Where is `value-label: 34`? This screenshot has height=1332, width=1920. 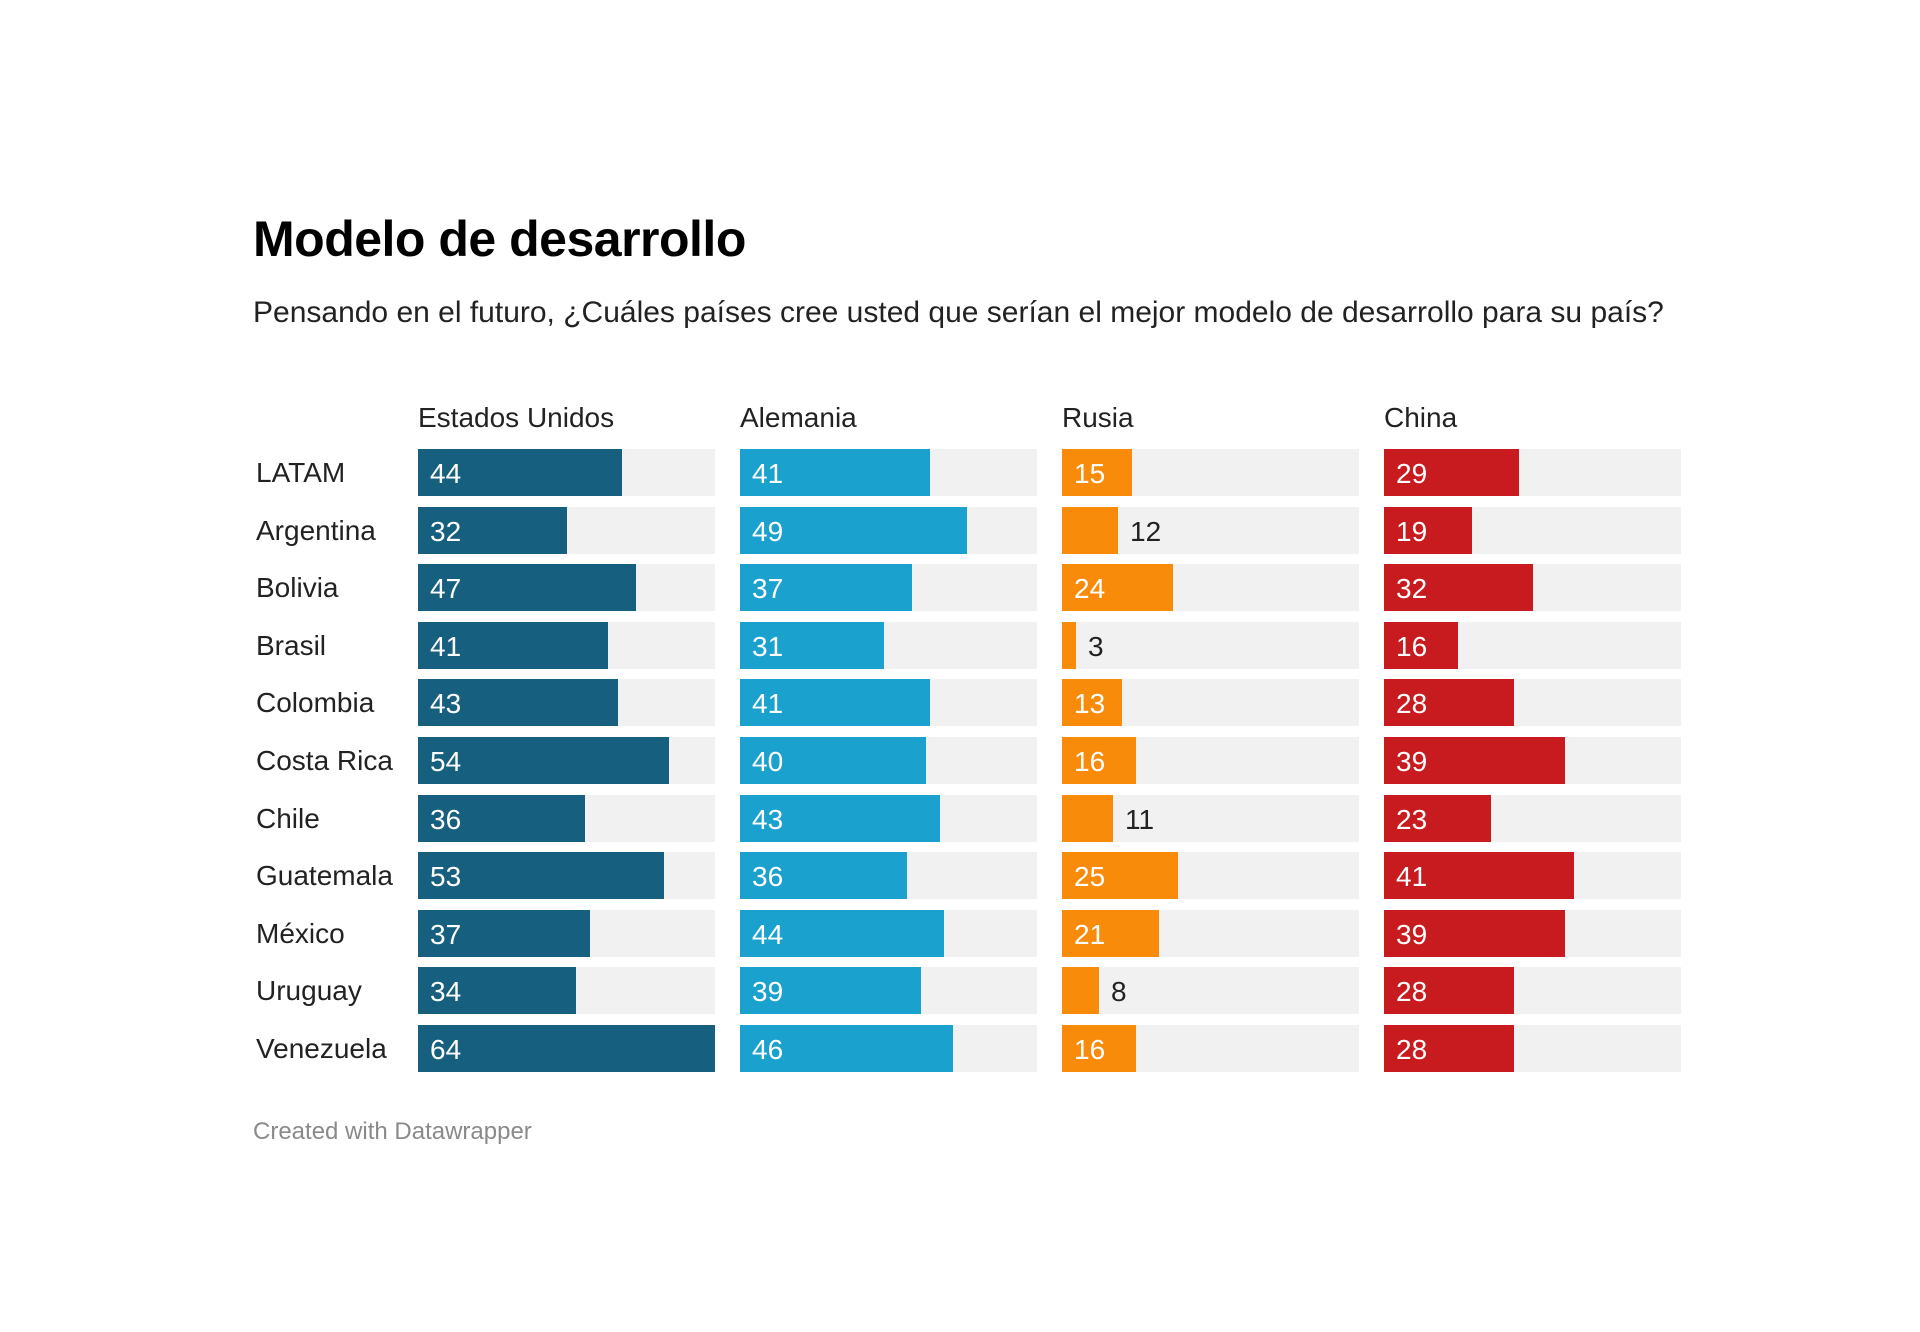
value-label: 34 is located at coordinates (446, 992).